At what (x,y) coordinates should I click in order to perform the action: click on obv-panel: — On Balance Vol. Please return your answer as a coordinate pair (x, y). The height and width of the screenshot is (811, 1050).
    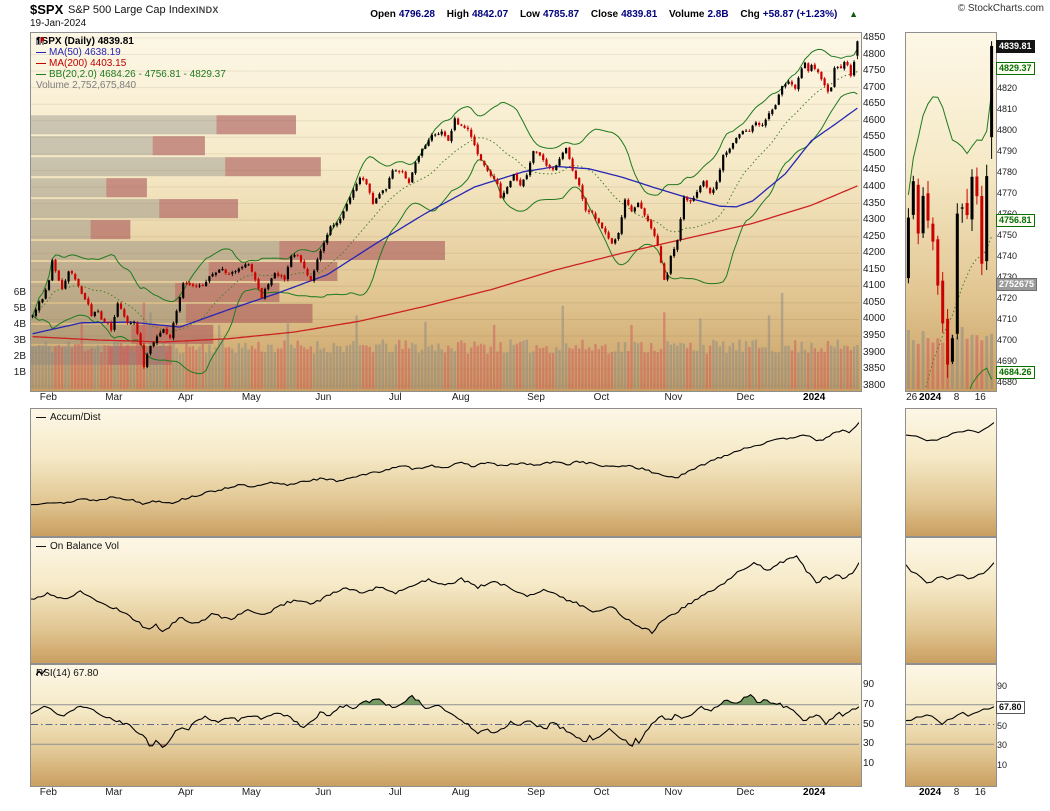
    Looking at the image, I should click on (446, 600).